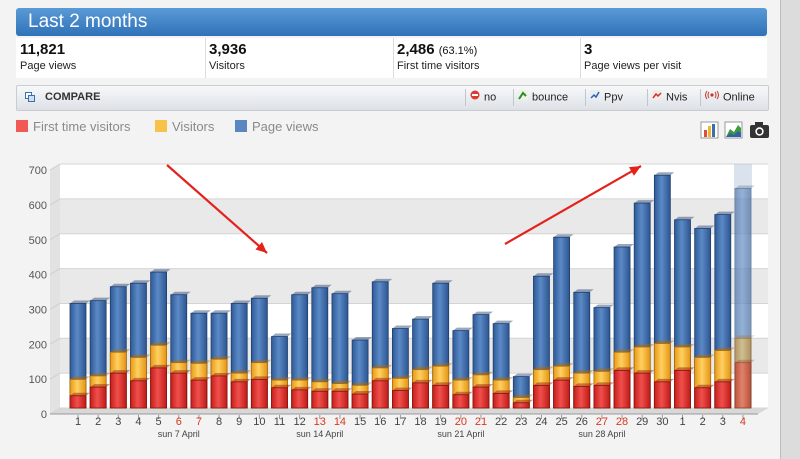 The height and width of the screenshot is (459, 800). Describe the element at coordinates (541, 422) in the screenshot. I see `x-tick-label: 24` at that location.